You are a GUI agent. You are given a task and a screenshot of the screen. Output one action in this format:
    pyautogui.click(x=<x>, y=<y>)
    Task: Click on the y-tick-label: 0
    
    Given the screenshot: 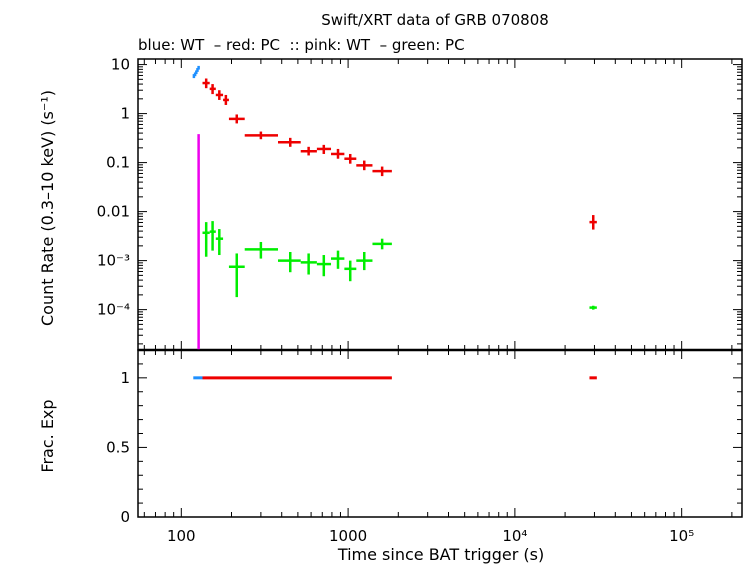 What is the action you would take?
    pyautogui.click(x=125, y=517)
    